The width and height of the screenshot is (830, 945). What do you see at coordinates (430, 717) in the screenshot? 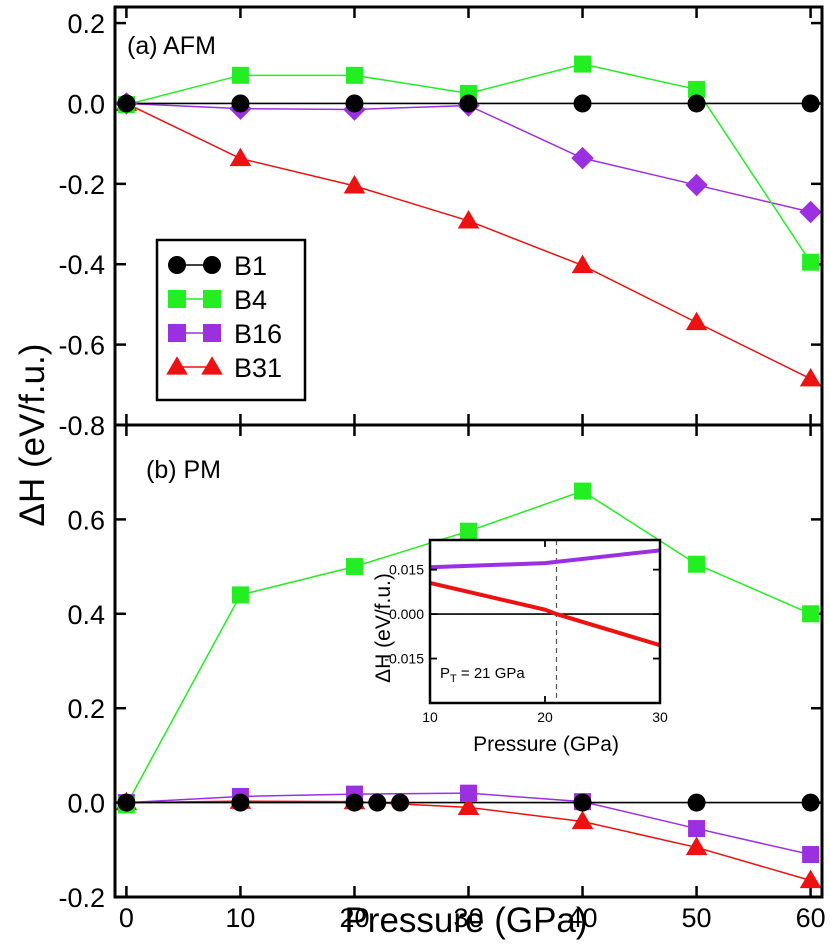
I see `inset-x-tick-label: 10` at bounding box center [430, 717].